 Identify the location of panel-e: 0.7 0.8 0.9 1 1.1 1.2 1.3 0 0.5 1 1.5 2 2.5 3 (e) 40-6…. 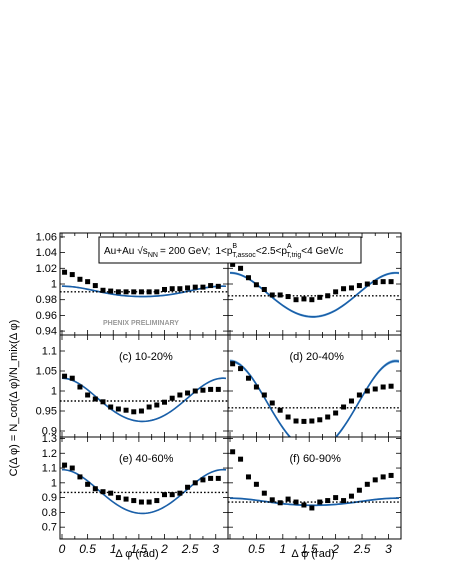
(135, 494).